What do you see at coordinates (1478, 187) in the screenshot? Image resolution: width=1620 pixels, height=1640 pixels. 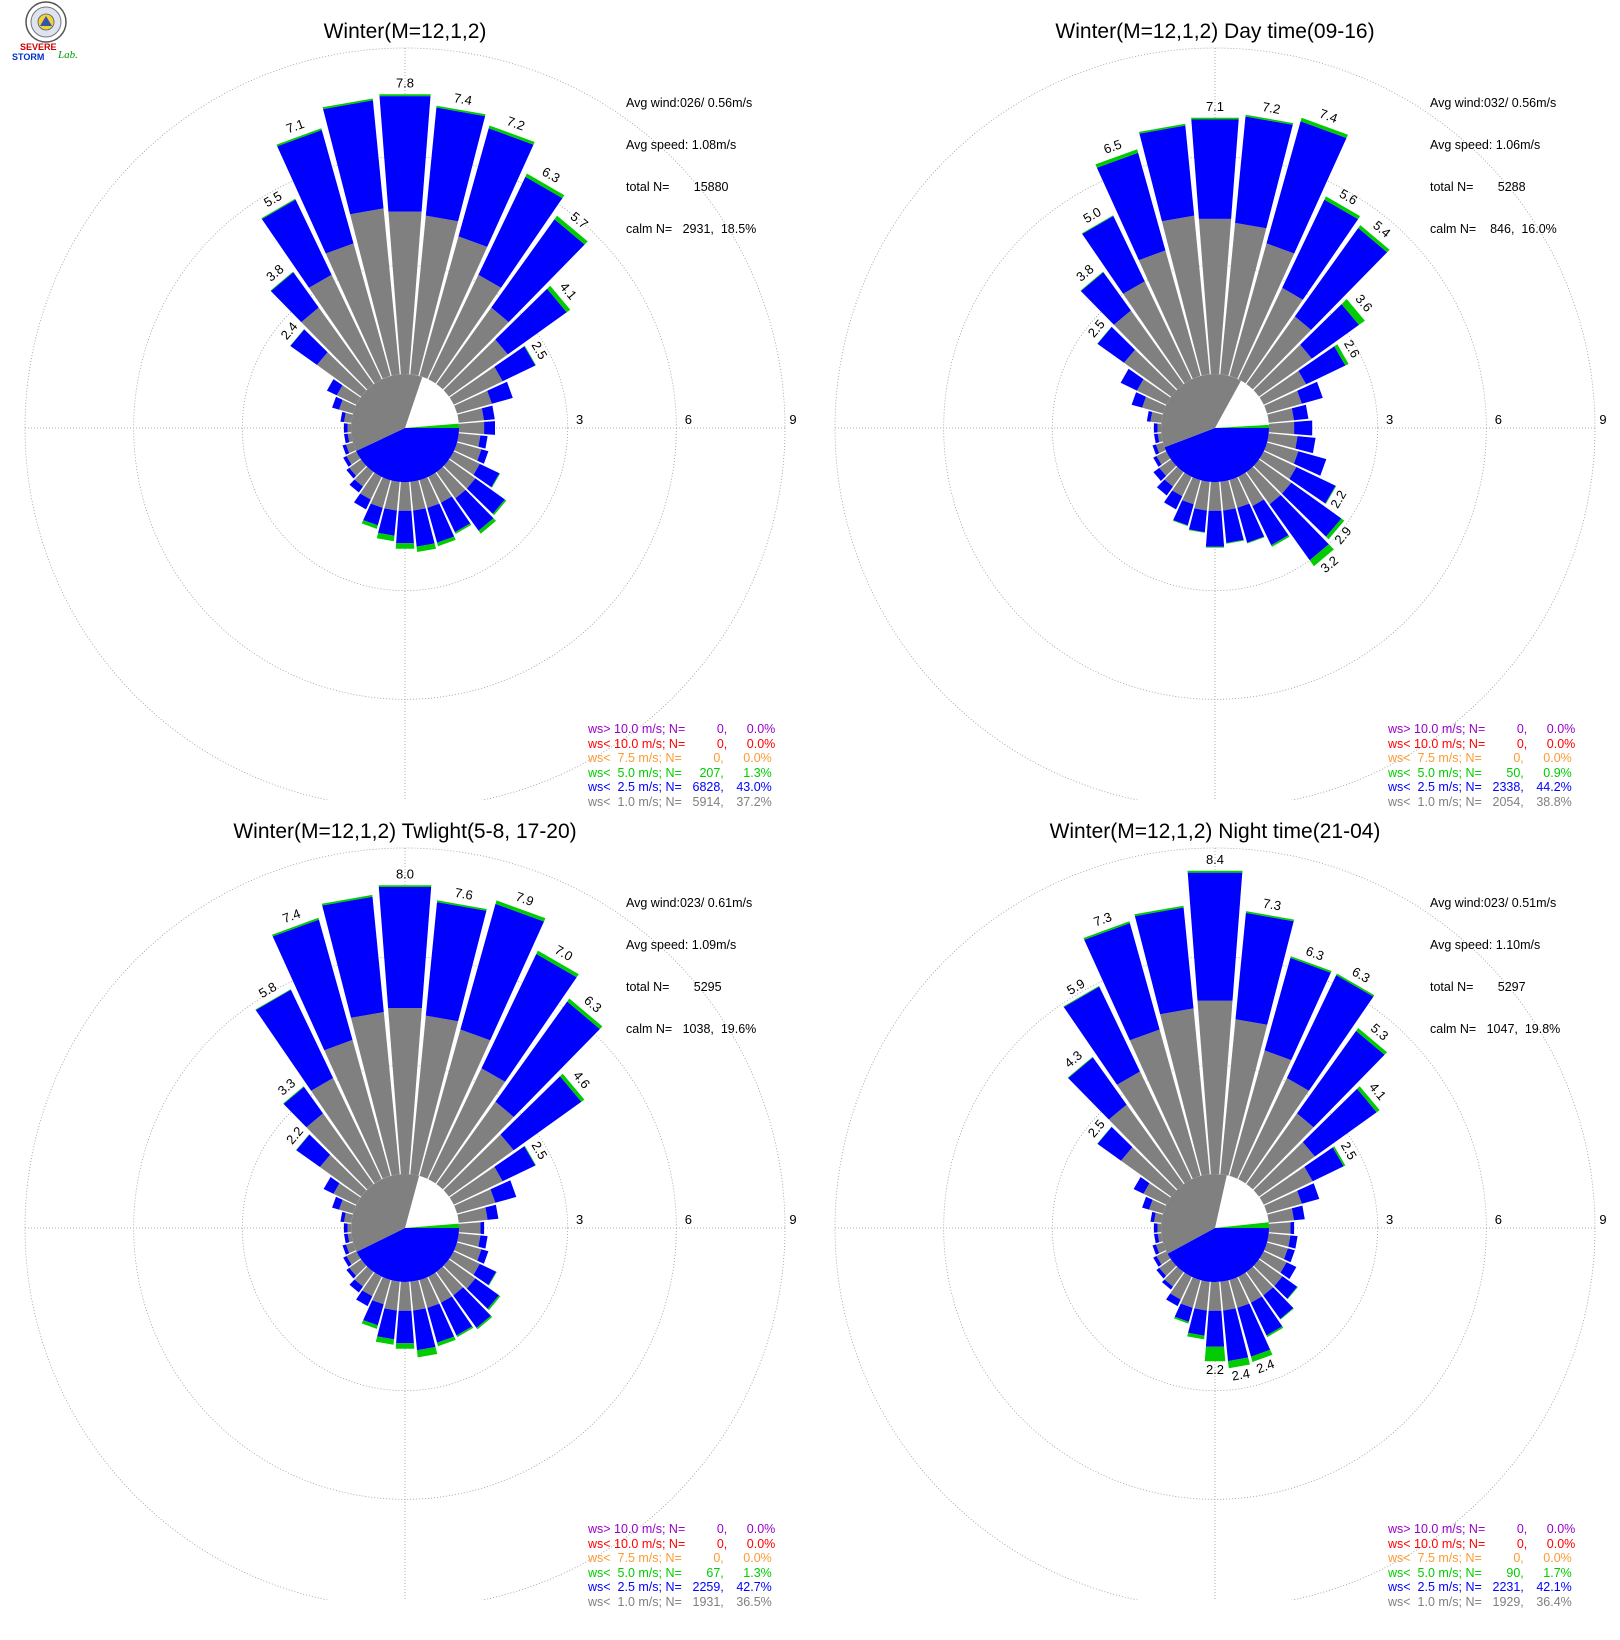 I see `stats-total-n: total N= 5288` at bounding box center [1478, 187].